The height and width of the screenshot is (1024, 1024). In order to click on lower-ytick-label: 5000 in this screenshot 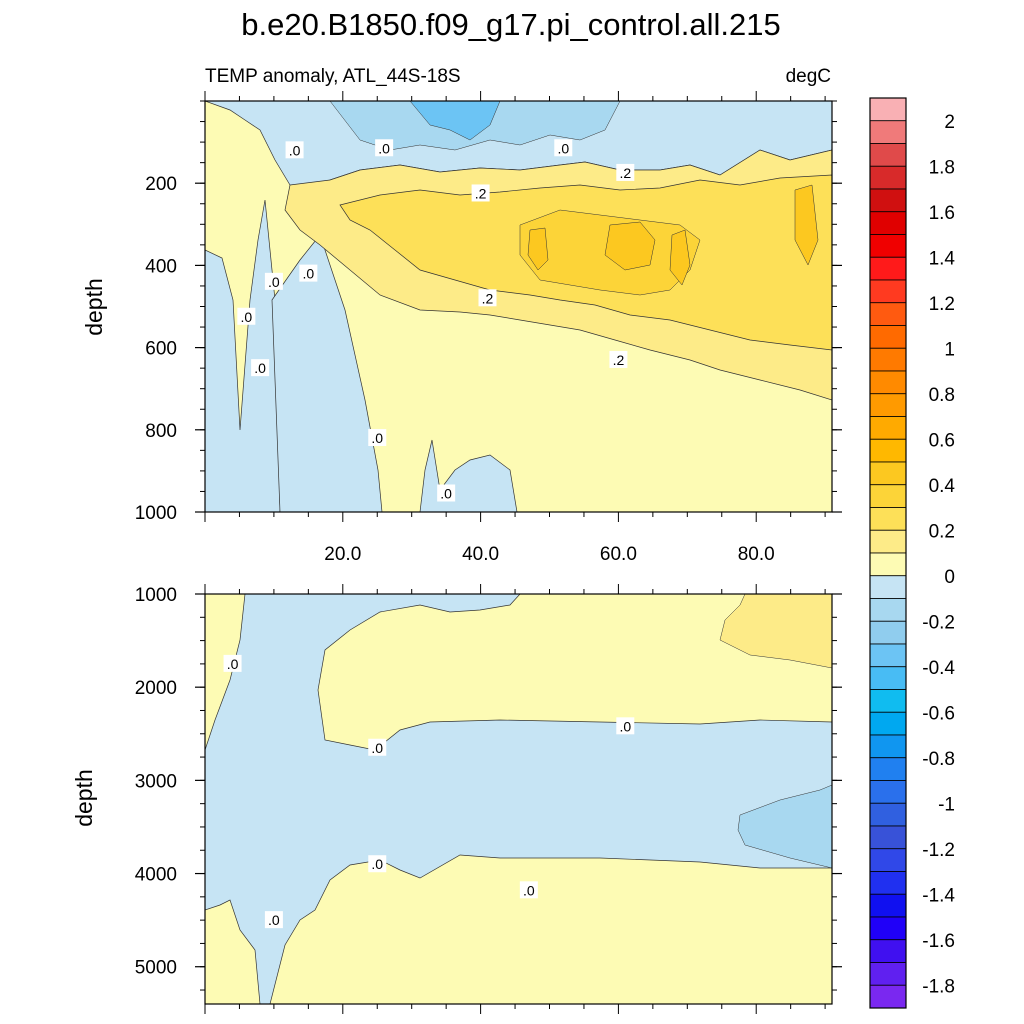, I will do `click(156, 968)`.